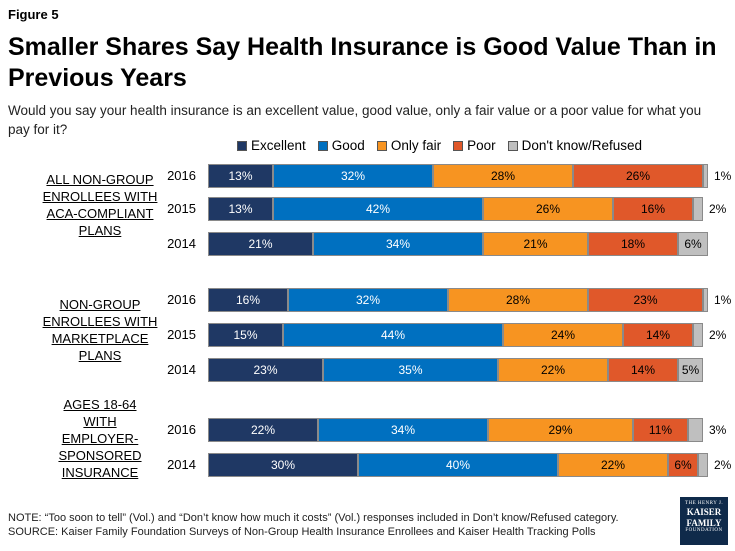 The height and width of the screenshot is (551, 735). I want to click on bar-segment-good: 44%, so click(393, 335).